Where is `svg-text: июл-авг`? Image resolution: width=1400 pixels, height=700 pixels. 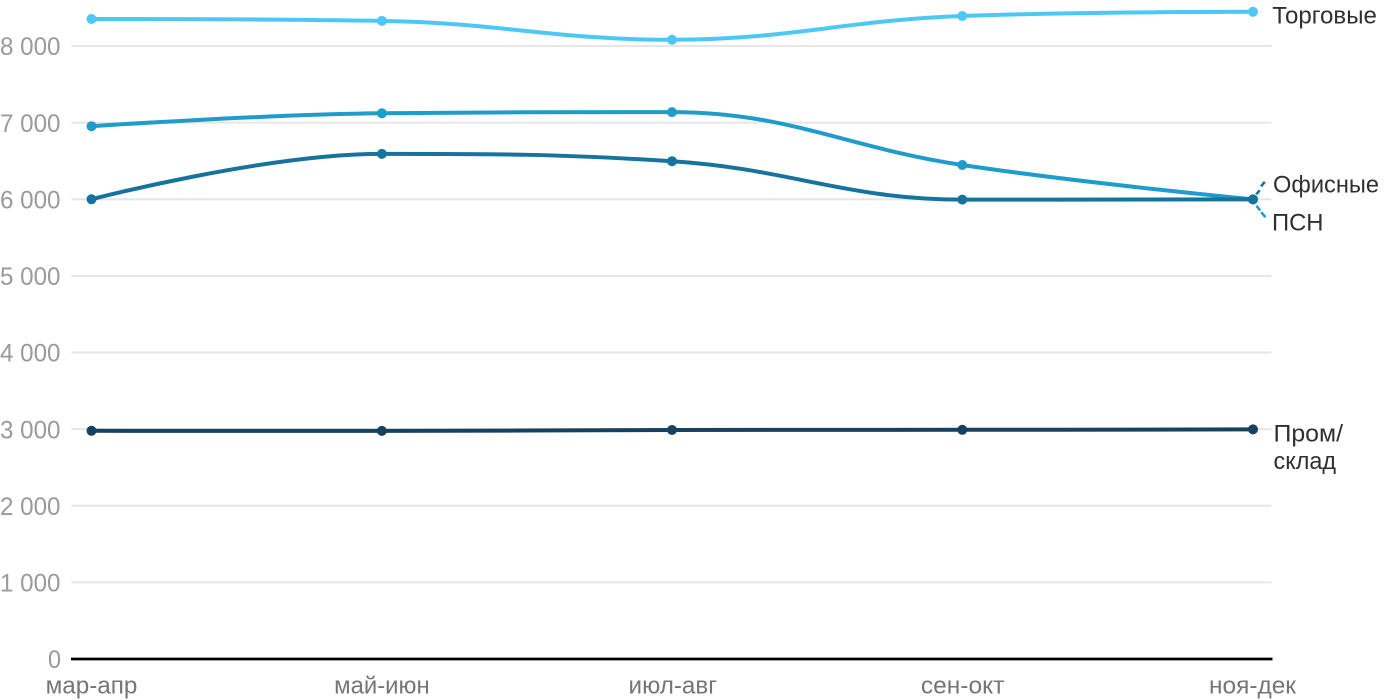
svg-text: июл-авг is located at coordinates (673, 686).